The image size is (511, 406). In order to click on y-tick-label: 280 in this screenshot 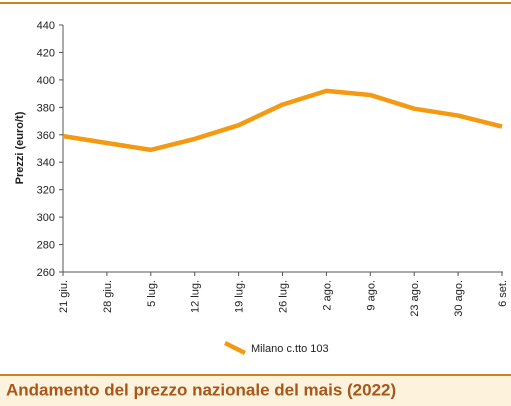, I will do `click(46, 246)`.